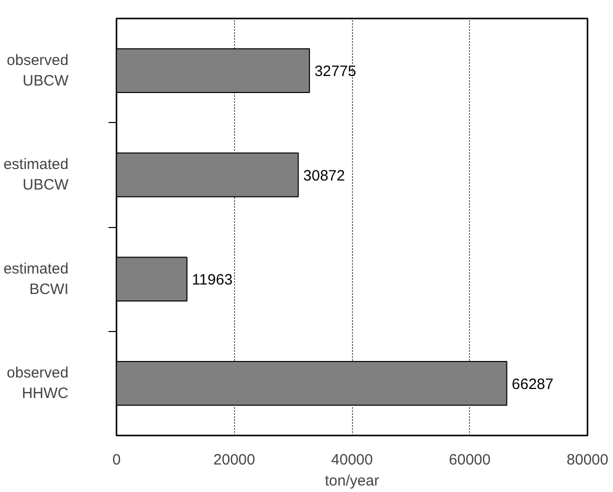  Describe the element at coordinates (352, 460) in the screenshot. I see `x-tick-label: 40000` at that location.